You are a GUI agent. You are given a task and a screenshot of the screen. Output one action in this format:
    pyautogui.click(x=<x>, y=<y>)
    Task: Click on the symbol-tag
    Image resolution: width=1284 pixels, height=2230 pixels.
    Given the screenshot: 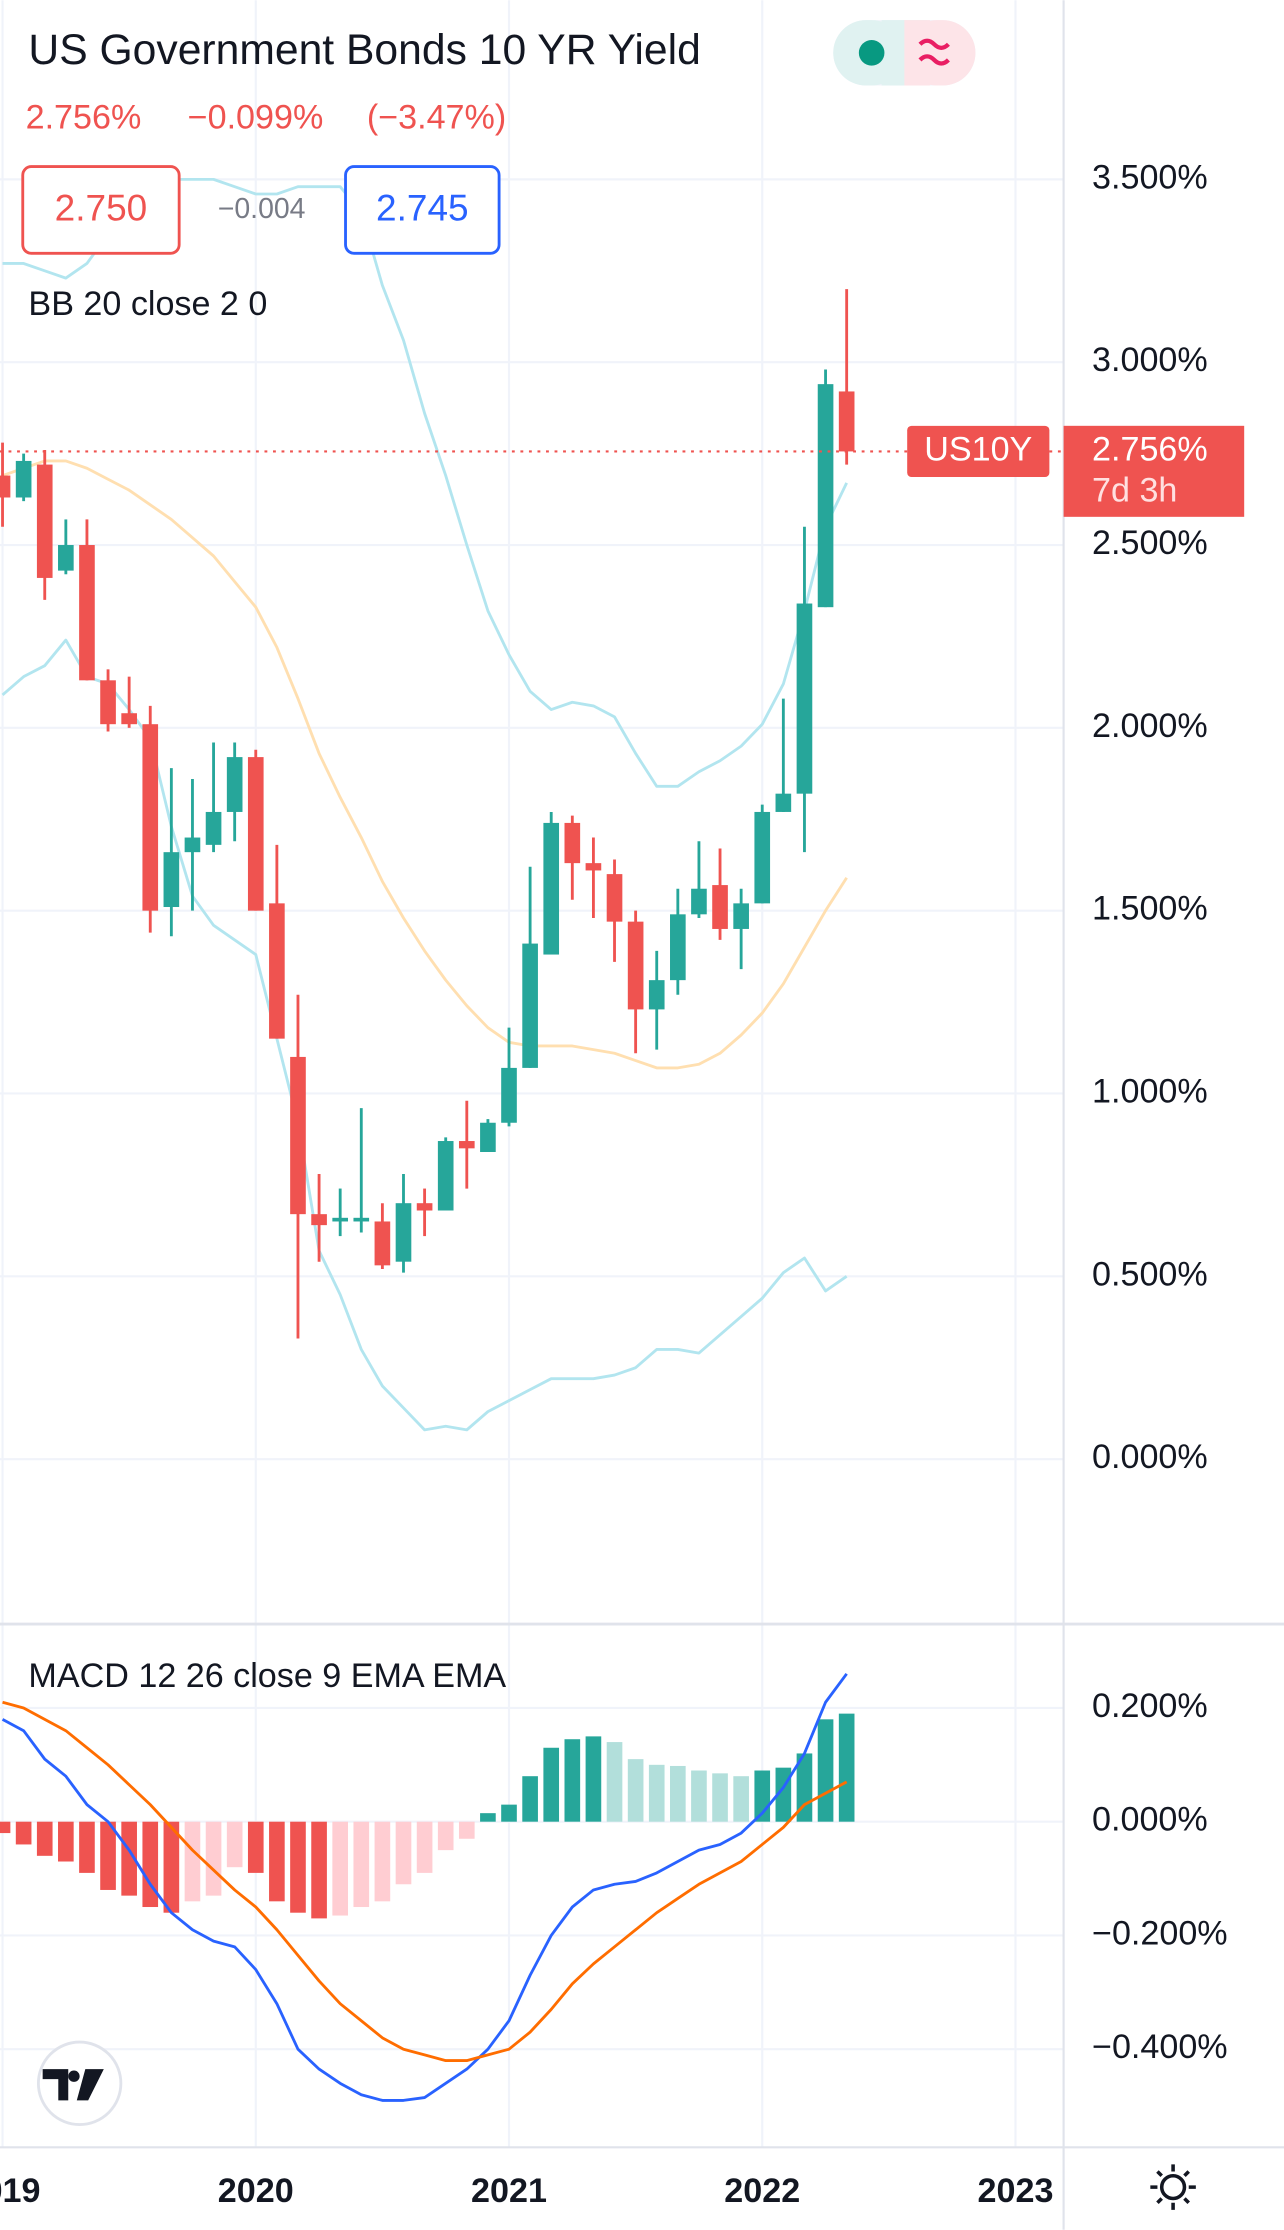 What is the action you would take?
    pyautogui.click(x=978, y=451)
    